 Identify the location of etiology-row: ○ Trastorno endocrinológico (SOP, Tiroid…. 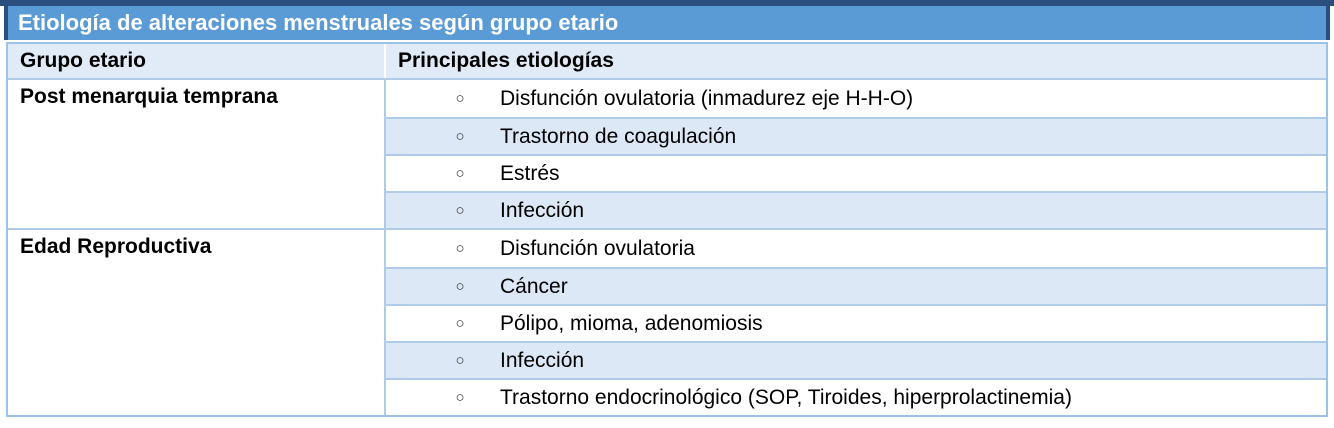
(856, 396).